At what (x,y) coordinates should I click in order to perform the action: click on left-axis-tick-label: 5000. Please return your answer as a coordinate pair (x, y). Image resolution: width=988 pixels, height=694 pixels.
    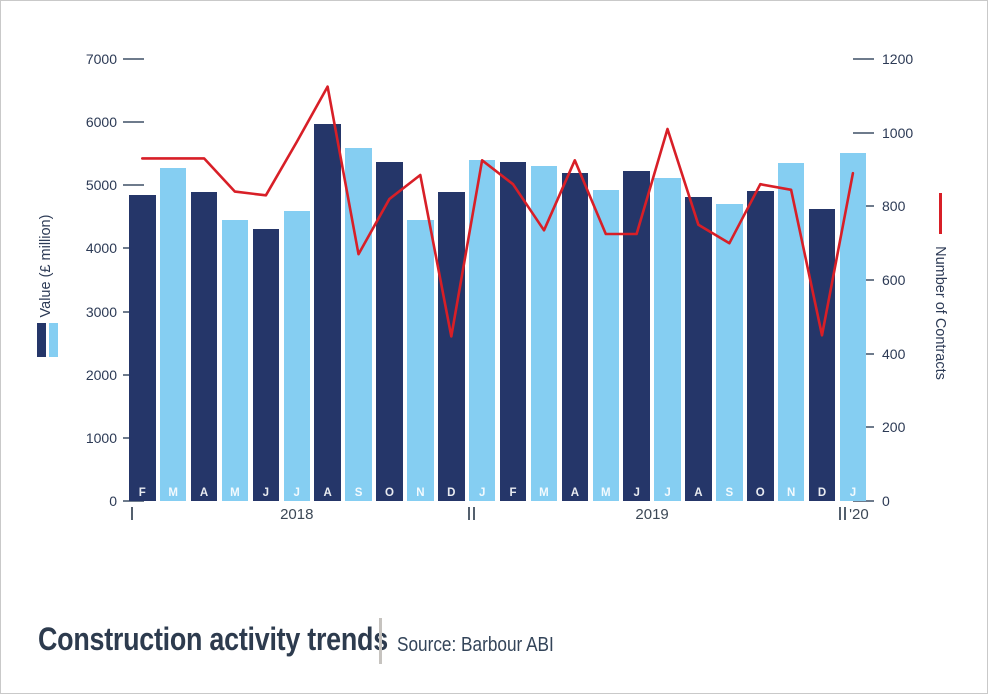
    Looking at the image, I should click on (101, 185).